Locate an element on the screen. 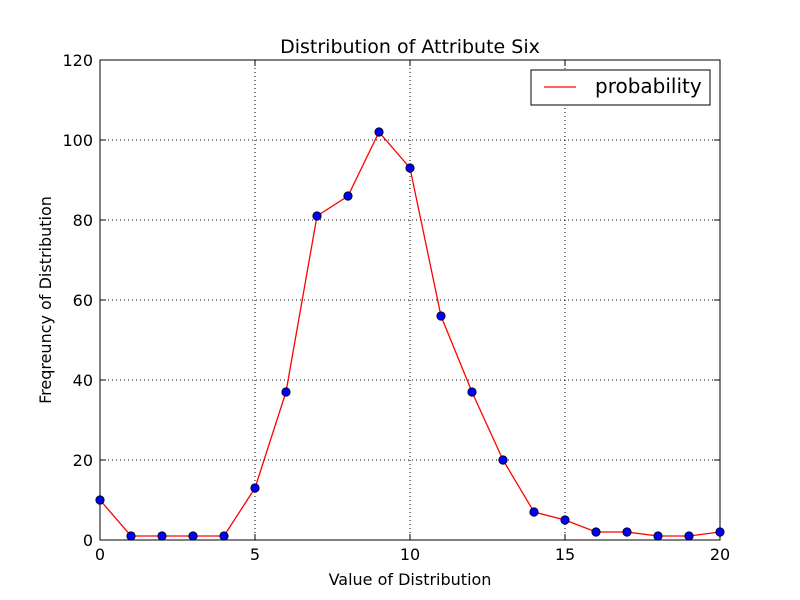 The image size is (800, 600). y-tick-label: 120 is located at coordinates (77, 60).